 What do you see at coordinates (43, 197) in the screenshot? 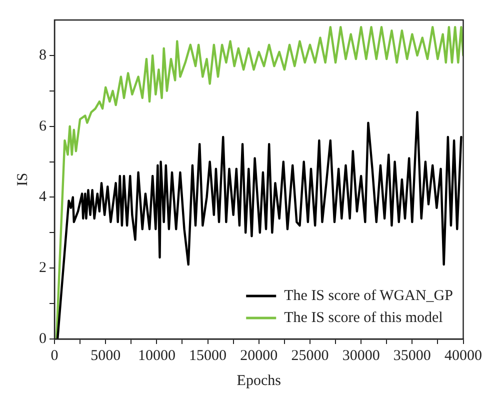
I see `y-tick-label: 4` at bounding box center [43, 197].